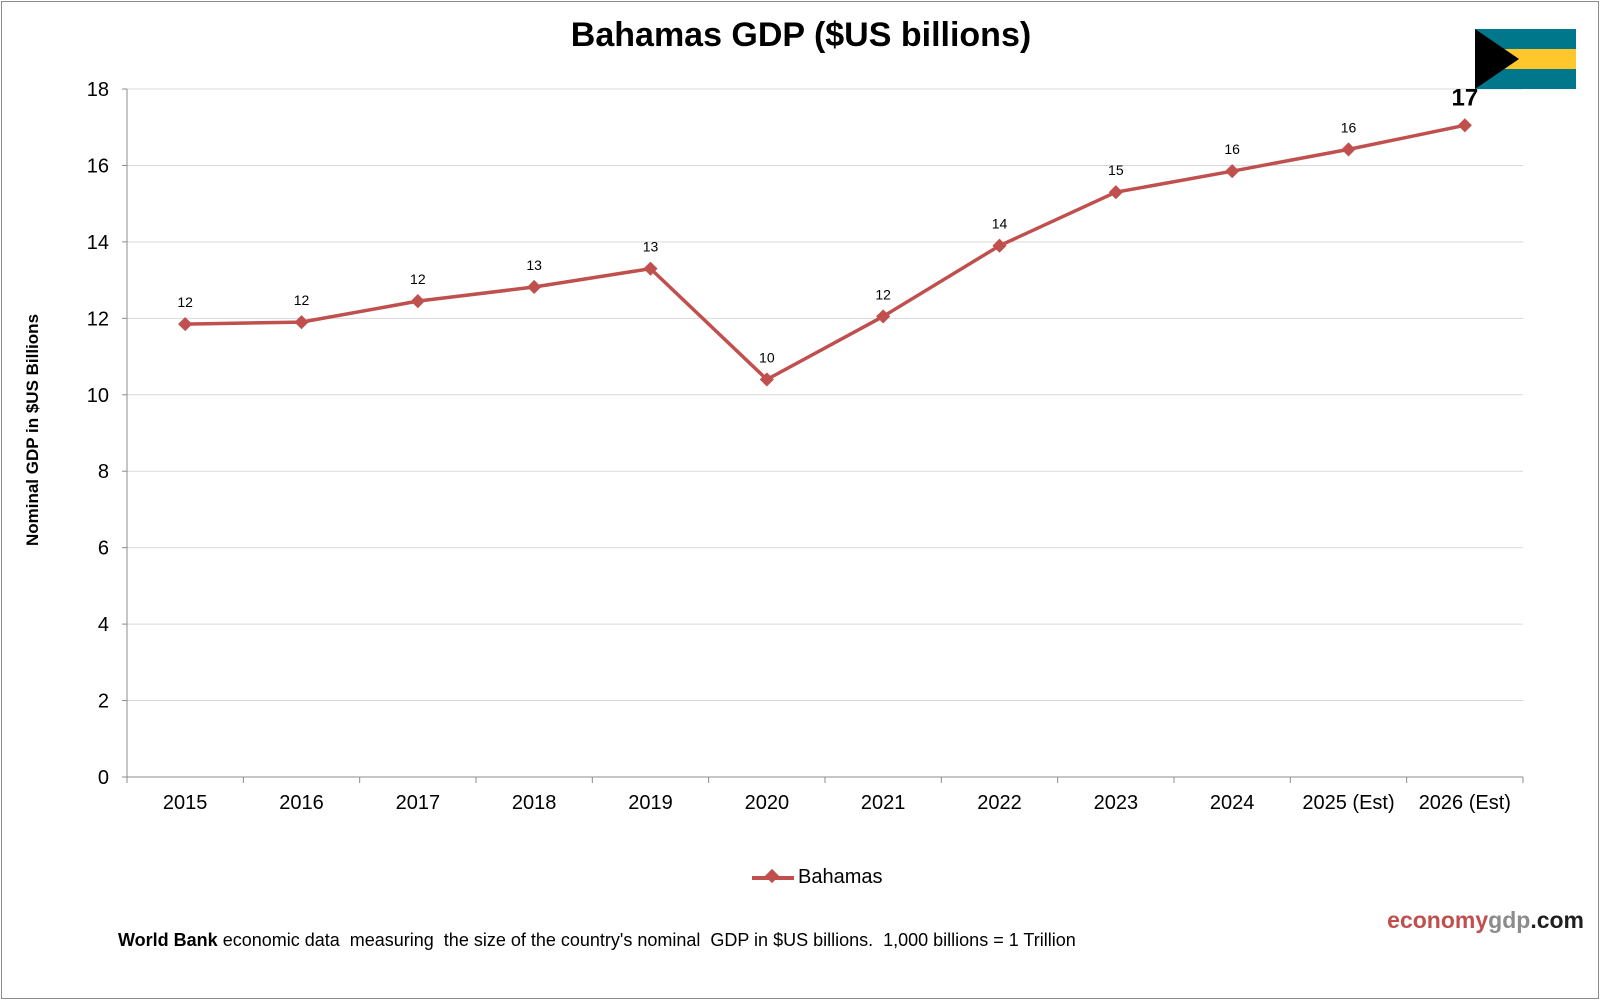 This screenshot has width=1602, height=1002. Describe the element at coordinates (103, 472) in the screenshot. I see `y-tick-label: 8` at that location.